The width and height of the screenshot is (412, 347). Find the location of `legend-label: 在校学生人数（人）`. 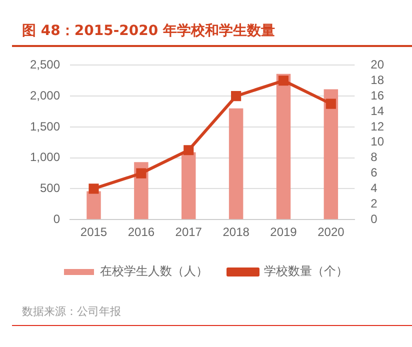

legend-label: 在校学生人数（人） is located at coordinates (154, 271).